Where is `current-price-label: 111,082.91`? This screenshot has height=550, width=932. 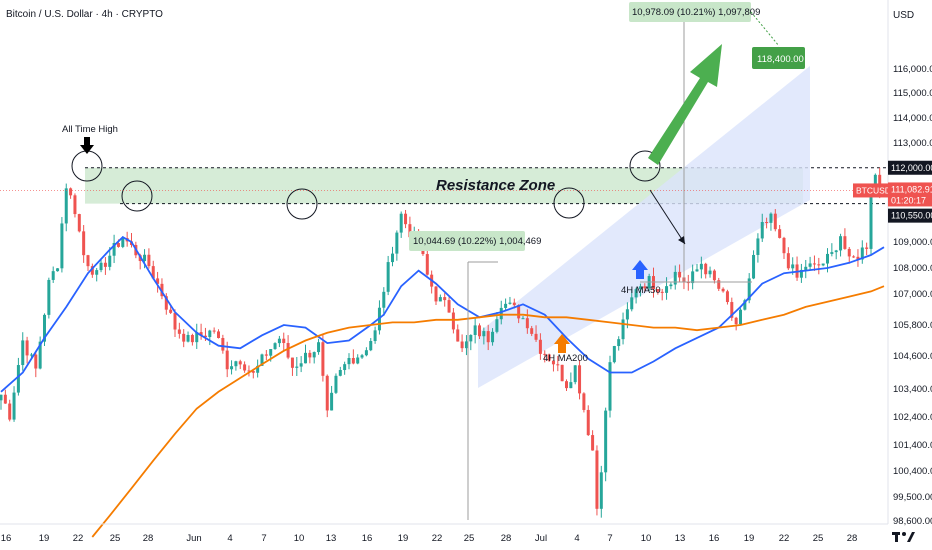 current-price-label: 111,082.91 is located at coordinates (911, 189).